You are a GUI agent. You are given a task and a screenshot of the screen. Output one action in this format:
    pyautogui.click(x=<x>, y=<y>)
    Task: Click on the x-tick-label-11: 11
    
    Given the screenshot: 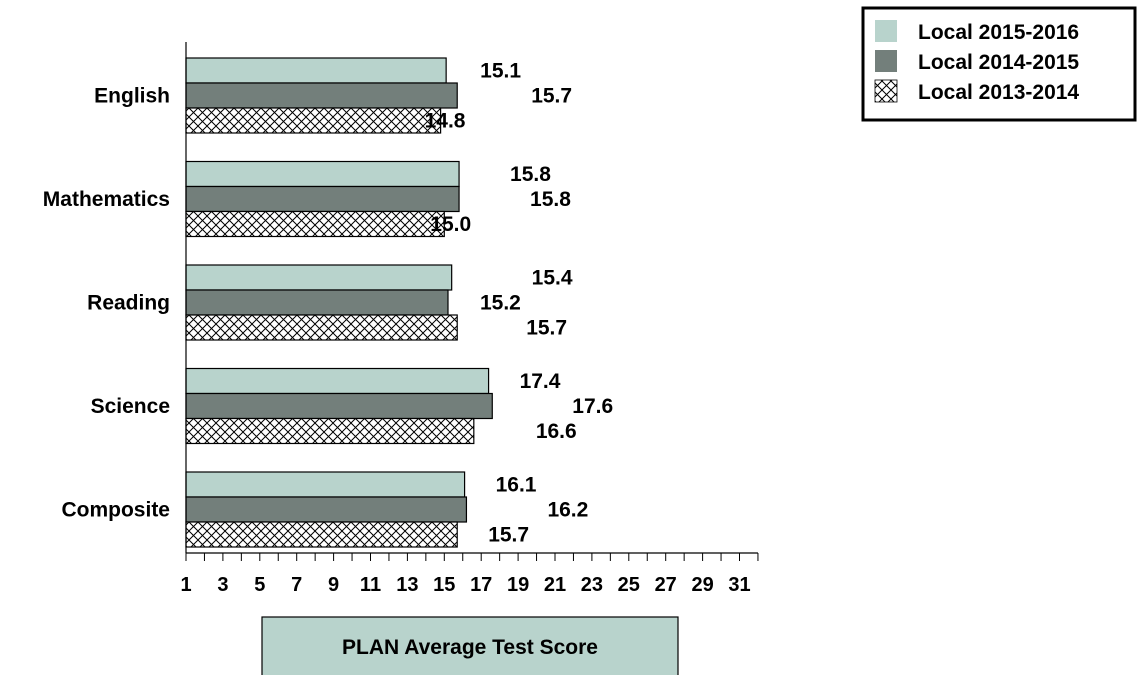 What is the action you would take?
    pyautogui.click(x=370, y=585)
    